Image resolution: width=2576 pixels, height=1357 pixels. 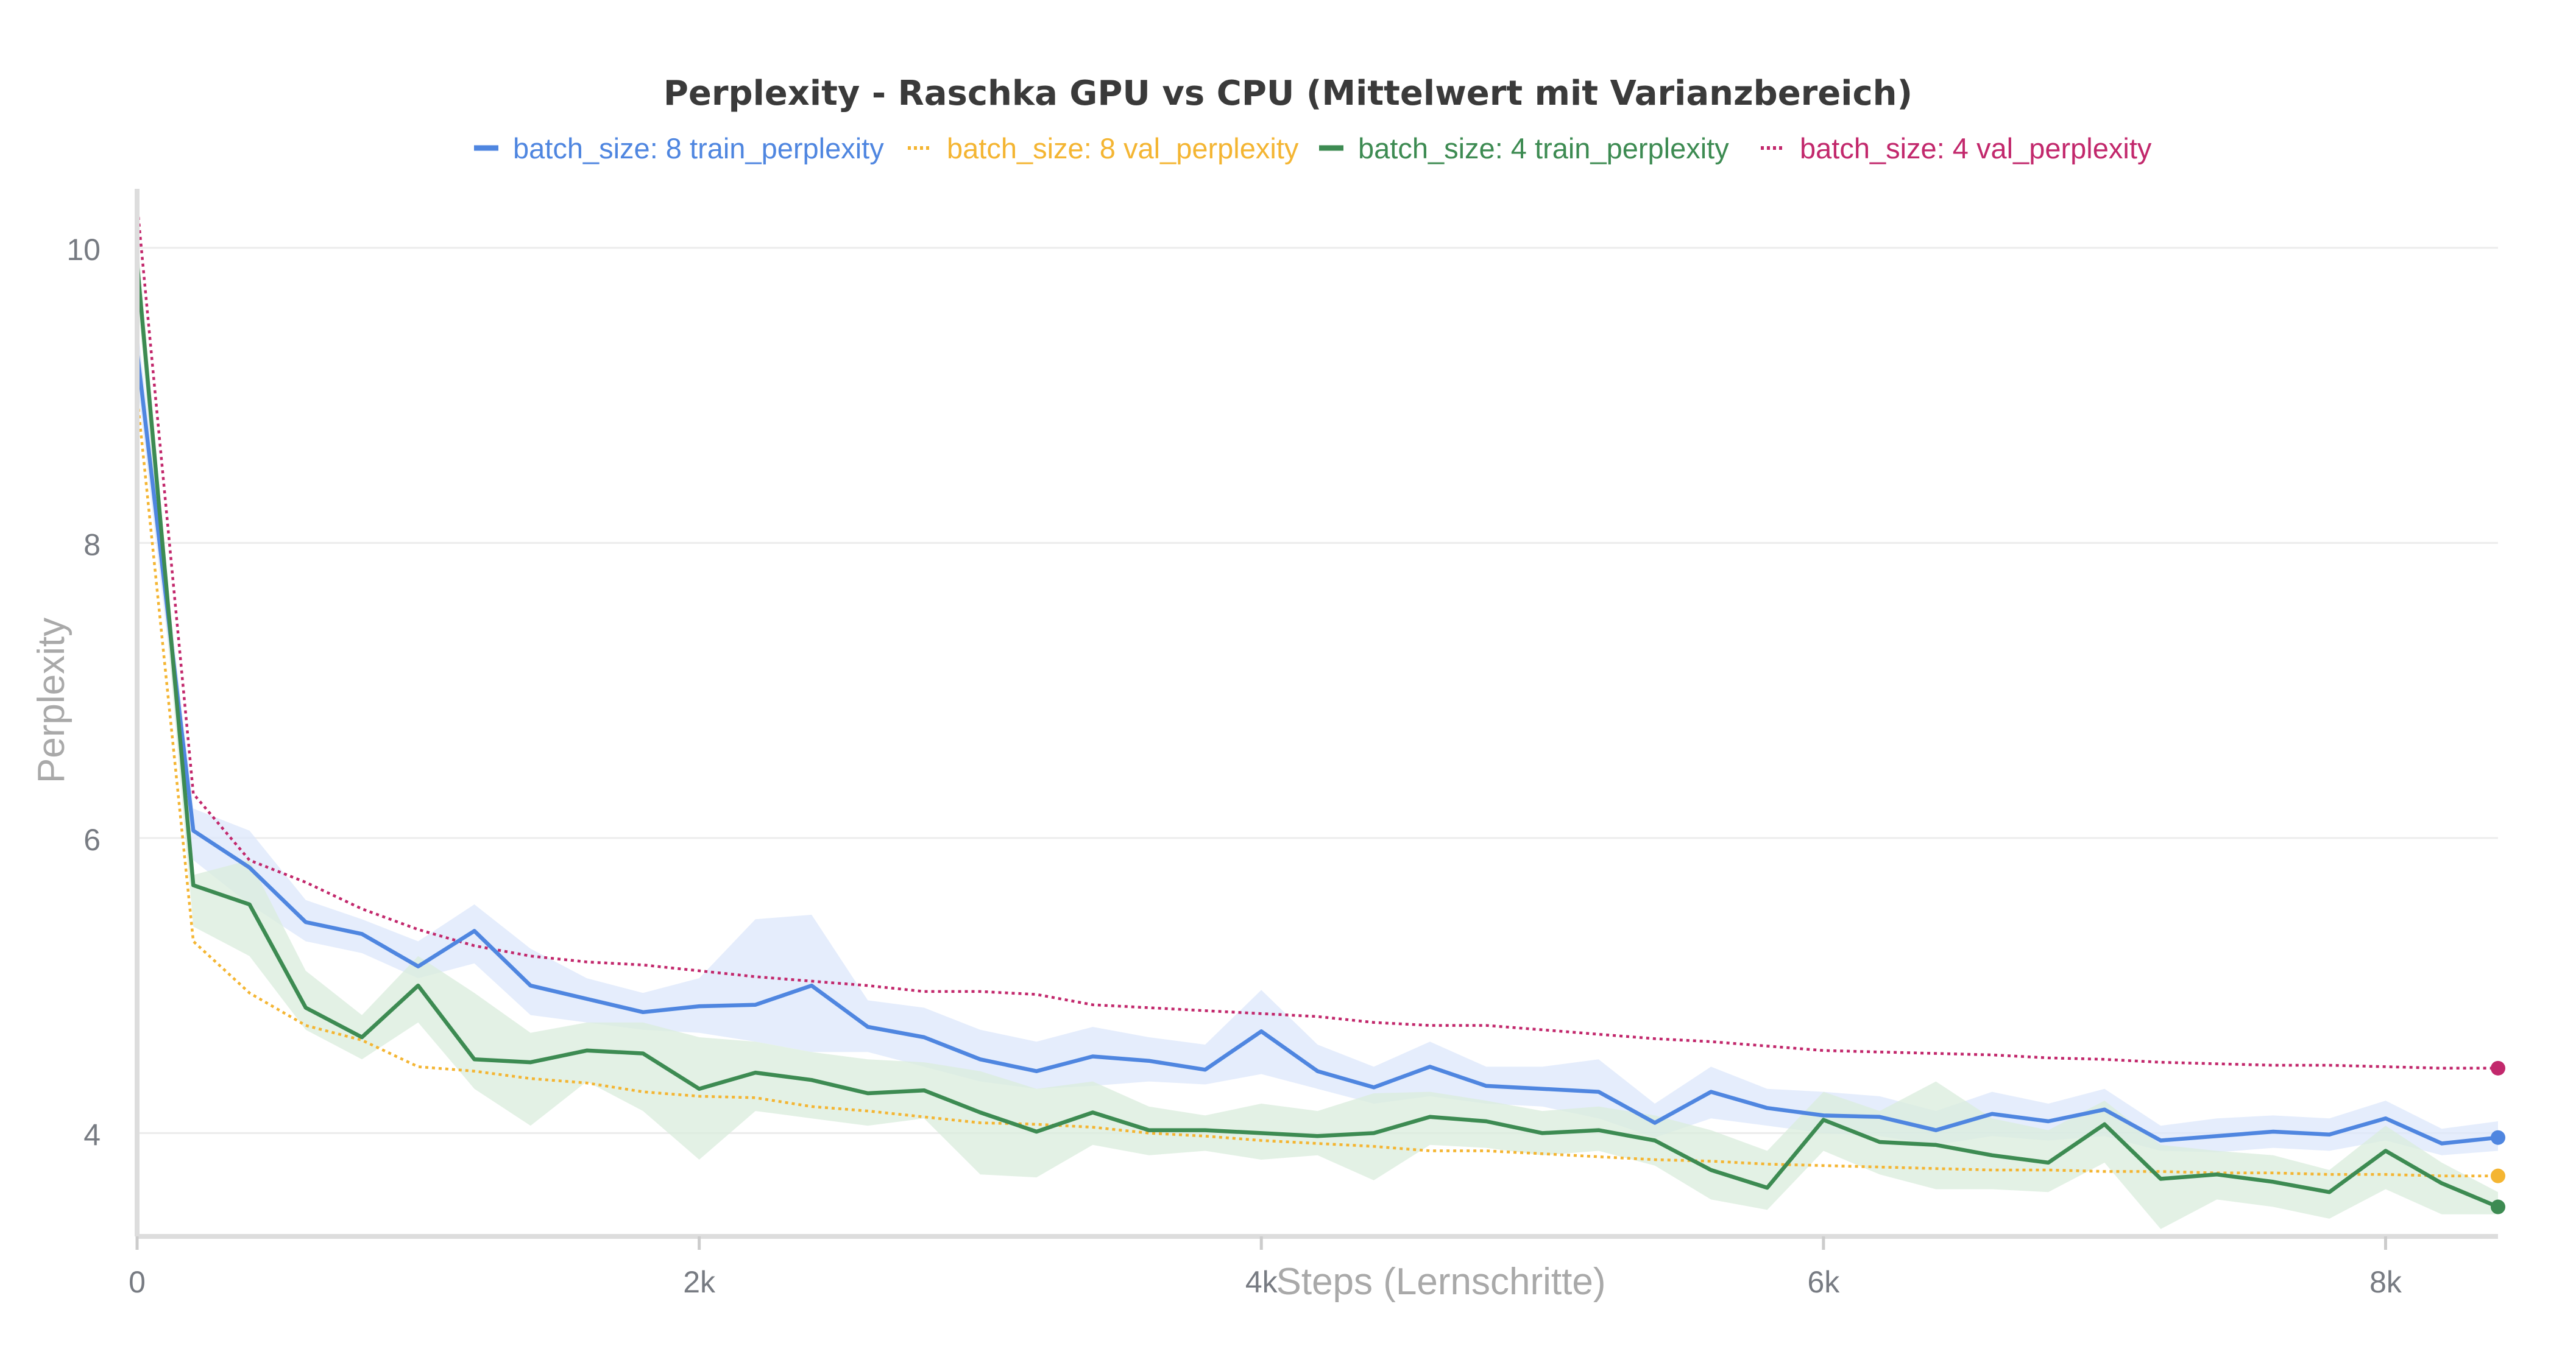 I want to click on legend-label: batch_size: 8 val_perplexity, so click(x=1123, y=148).